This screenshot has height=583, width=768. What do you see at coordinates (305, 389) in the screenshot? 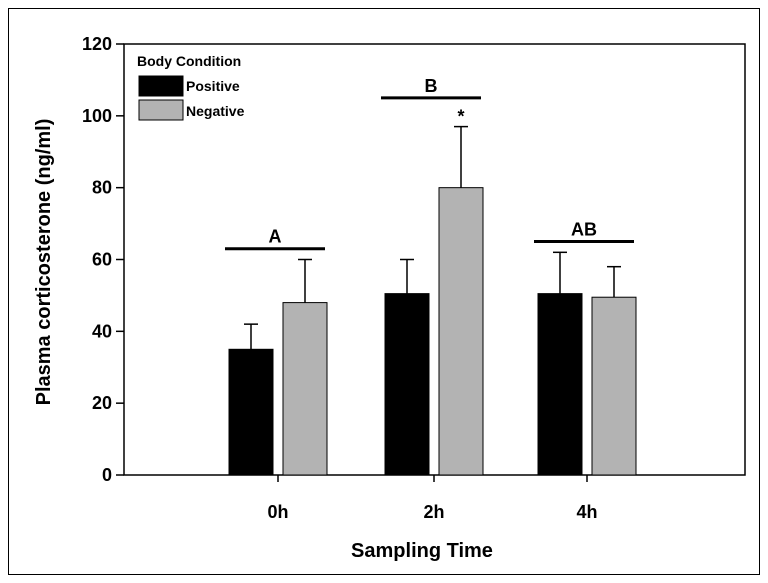
I see `bar-negative-0h` at bounding box center [305, 389].